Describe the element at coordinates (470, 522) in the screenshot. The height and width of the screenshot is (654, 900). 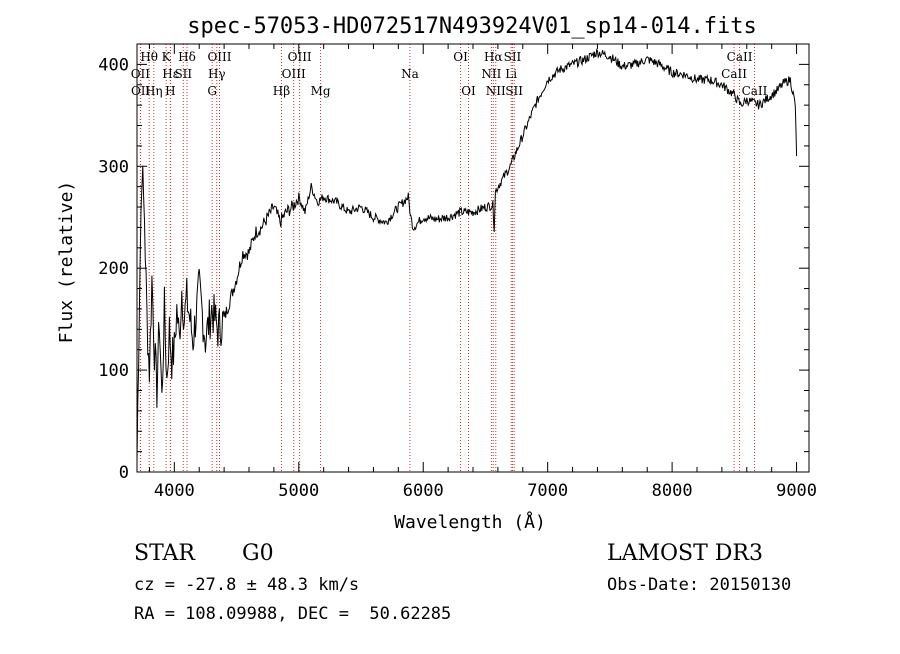
I see `x-axis-label: Wavelength (Å)` at that location.